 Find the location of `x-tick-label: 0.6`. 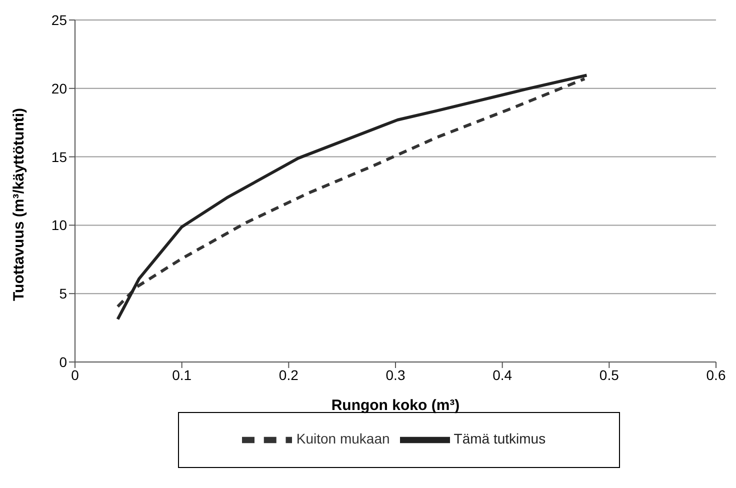

x-tick-label: 0.6 is located at coordinates (716, 374).